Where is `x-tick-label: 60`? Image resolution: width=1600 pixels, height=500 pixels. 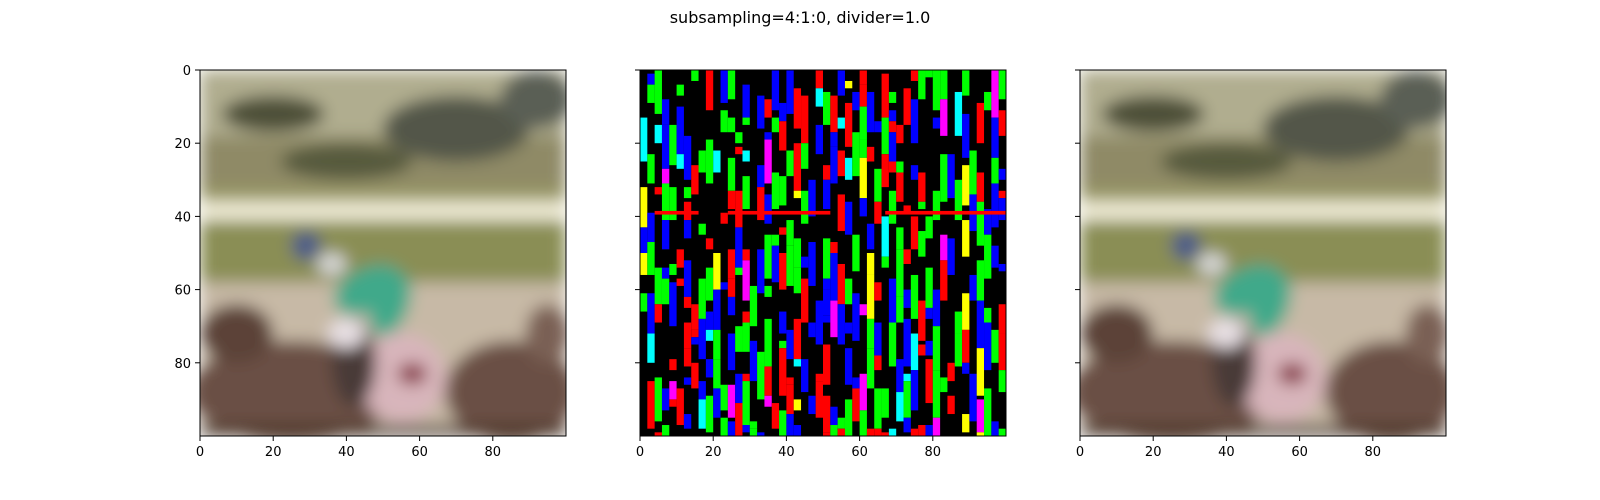 x-tick-label: 60 is located at coordinates (1299, 452).